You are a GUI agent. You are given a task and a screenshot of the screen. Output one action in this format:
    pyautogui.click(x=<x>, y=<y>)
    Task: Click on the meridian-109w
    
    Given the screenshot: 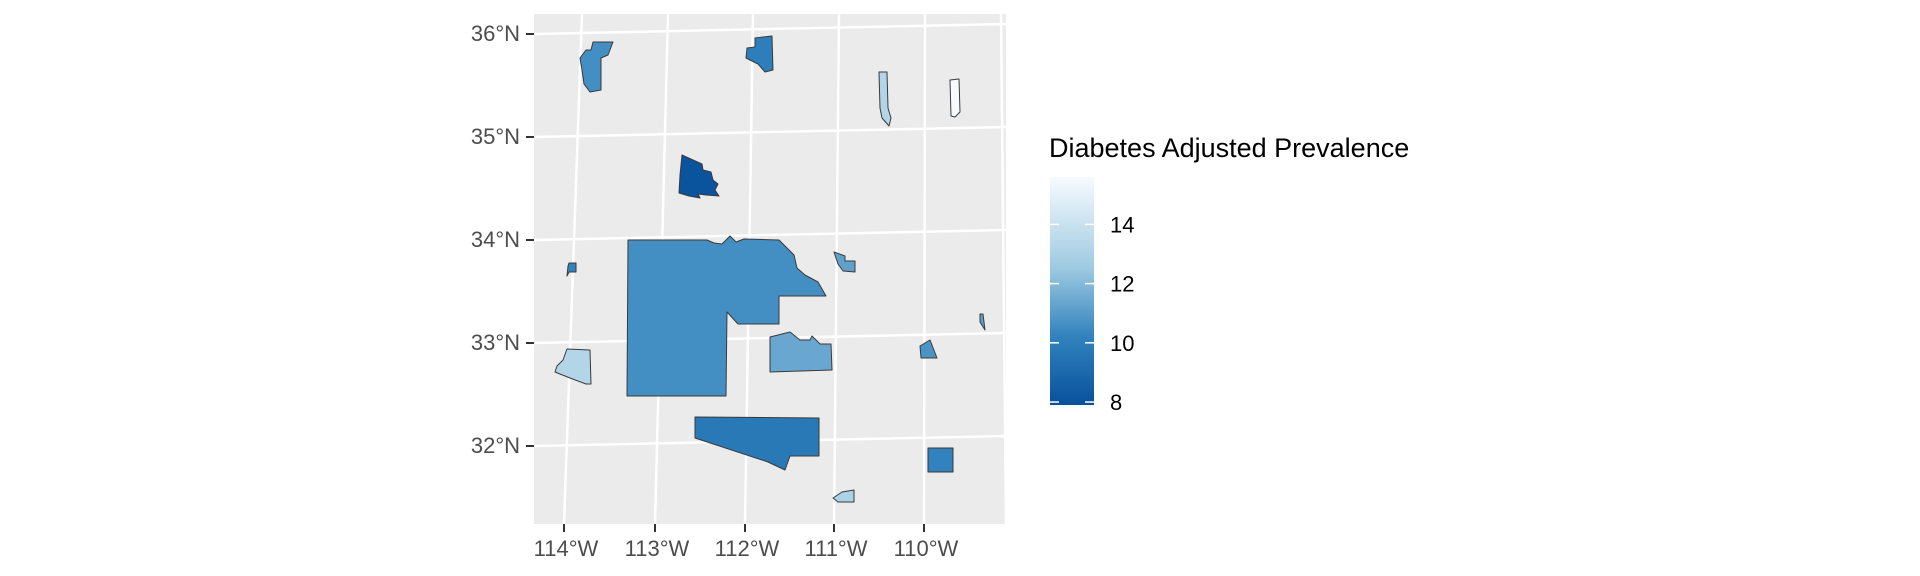 What is the action you would take?
    pyautogui.click(x=1003, y=269)
    